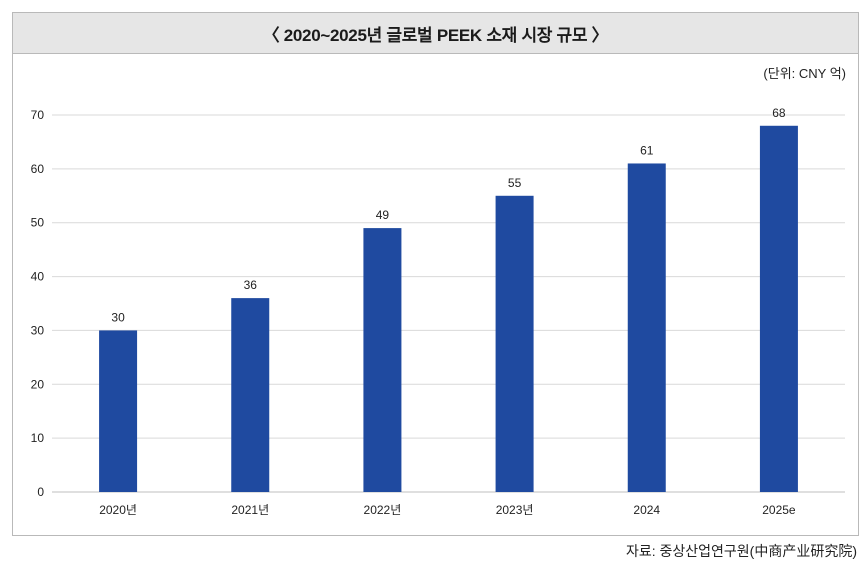 The height and width of the screenshot is (571, 867). I want to click on source-note: 자료: 중상산업연구원(中商产业研究院), so click(741, 551).